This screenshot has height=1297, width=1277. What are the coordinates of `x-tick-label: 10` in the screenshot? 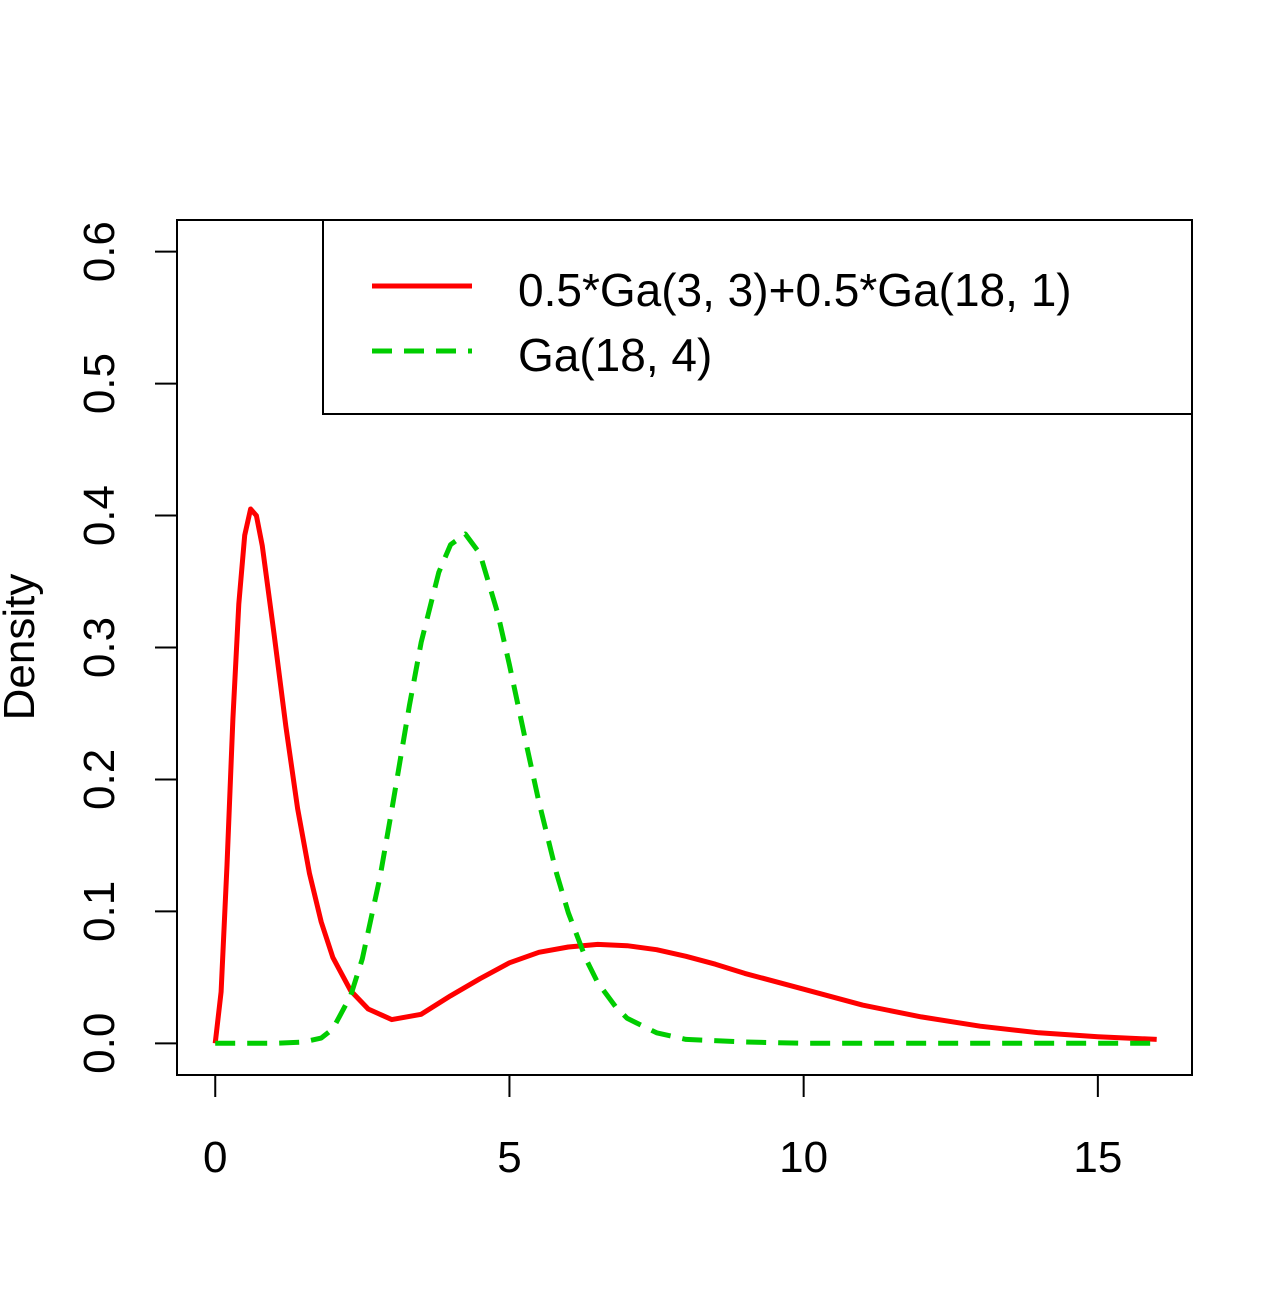 It's located at (803, 1157).